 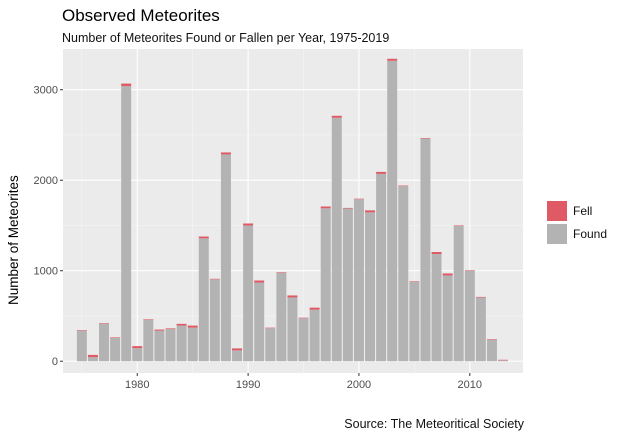 What do you see at coordinates (557, 233) in the screenshot?
I see `legend-key-found` at bounding box center [557, 233].